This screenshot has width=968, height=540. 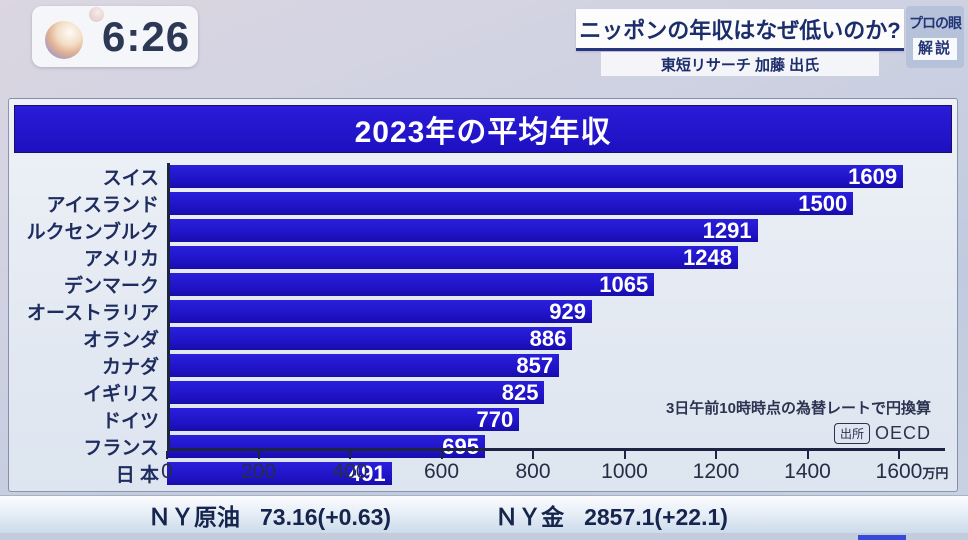 I want to click on bar-row: 日 本 491, so click(x=483, y=473).